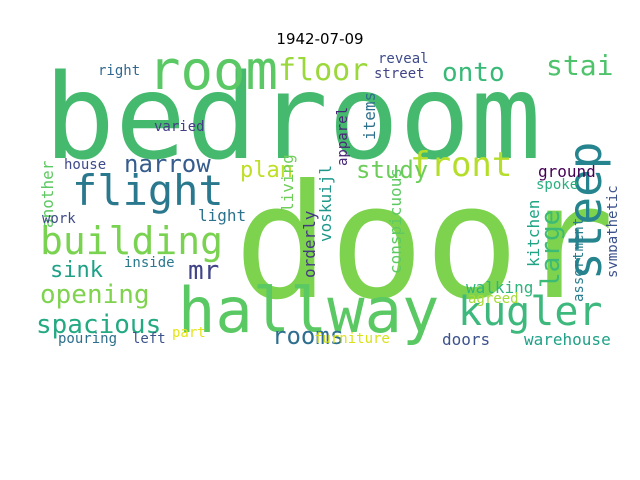 This screenshot has width=640, height=480. What do you see at coordinates (149, 263) in the screenshot?
I see `word-inside: inside` at bounding box center [149, 263].